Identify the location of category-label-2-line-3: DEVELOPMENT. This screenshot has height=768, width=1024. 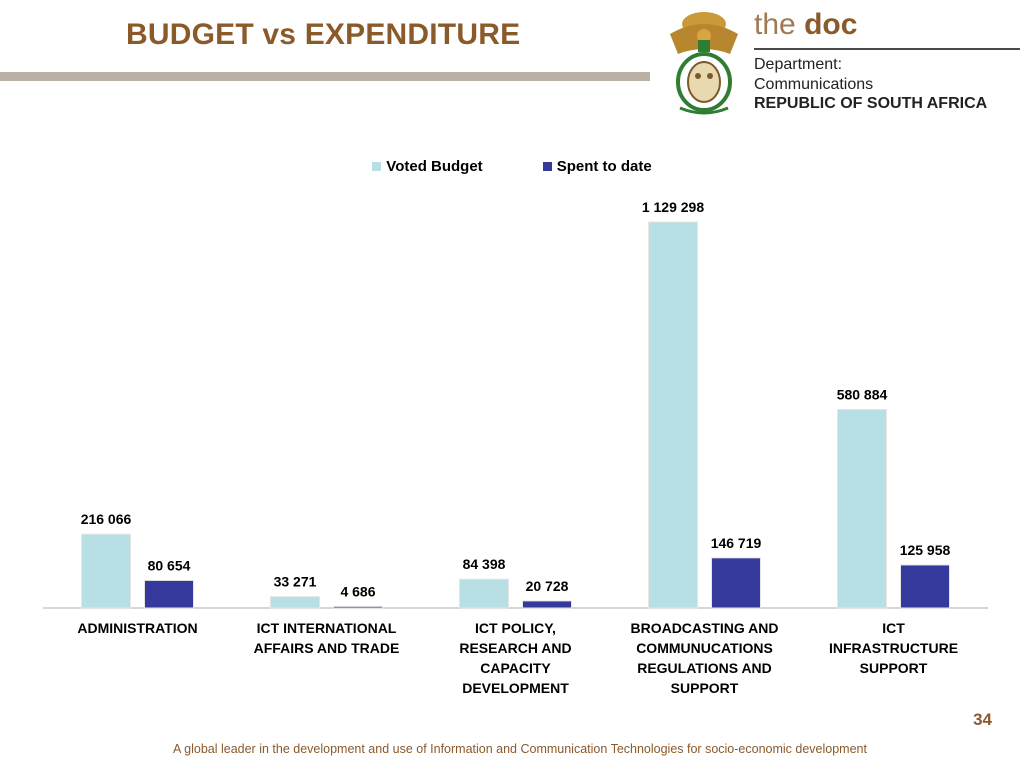
(515, 688).